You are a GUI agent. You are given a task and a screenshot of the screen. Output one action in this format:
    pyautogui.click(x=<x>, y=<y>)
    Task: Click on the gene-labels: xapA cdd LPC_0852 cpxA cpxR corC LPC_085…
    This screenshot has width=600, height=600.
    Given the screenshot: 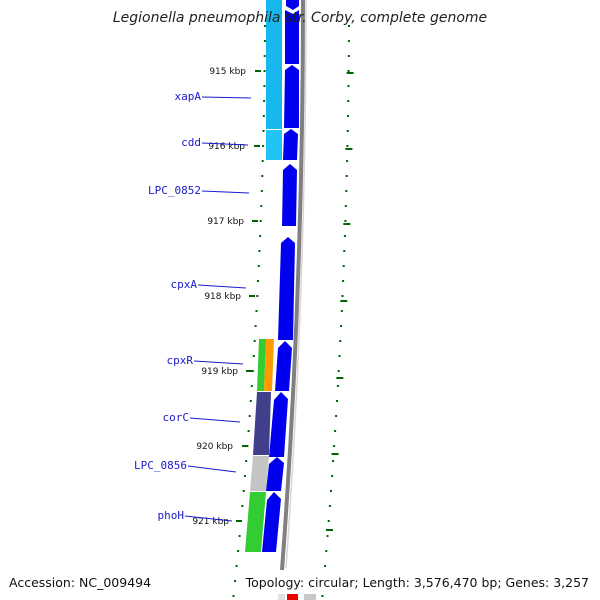 What is the action you would take?
    pyautogui.click(x=193, y=306)
    